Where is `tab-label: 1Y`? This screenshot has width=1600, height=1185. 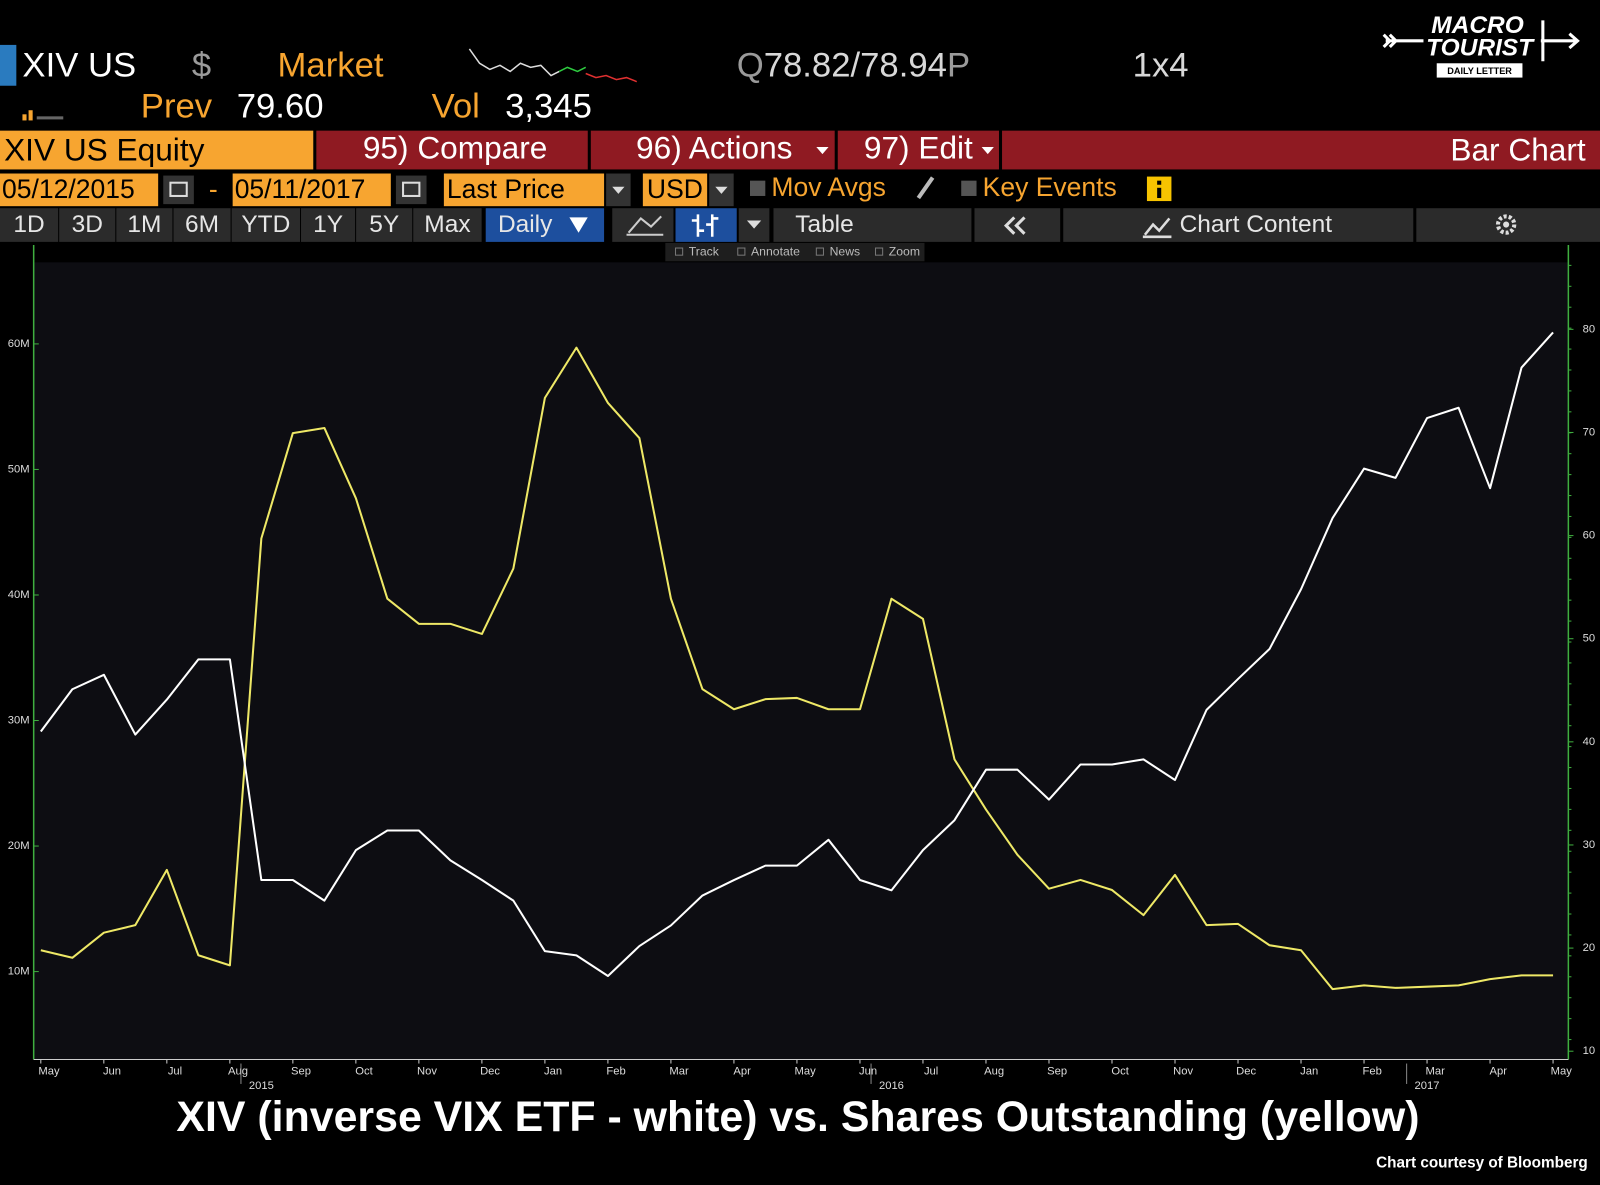 tab-label: 1Y is located at coordinates (328, 224).